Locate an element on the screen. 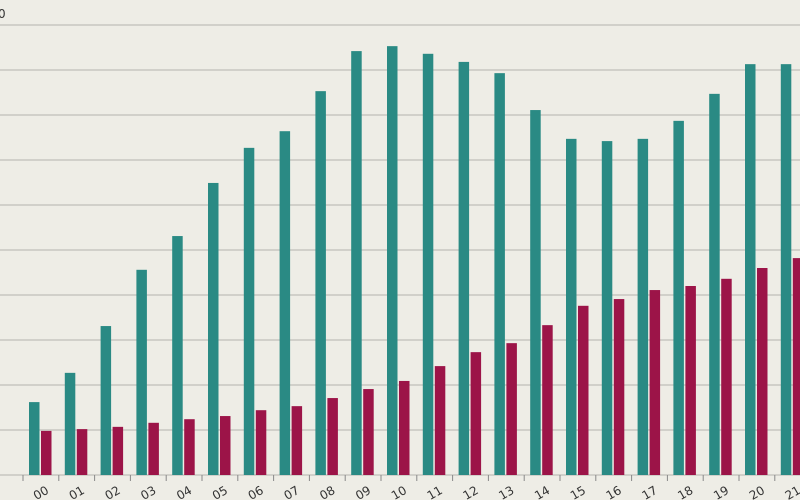 This screenshot has width=800, height=500. x-tick-label: 10 is located at coordinates (399, 491).